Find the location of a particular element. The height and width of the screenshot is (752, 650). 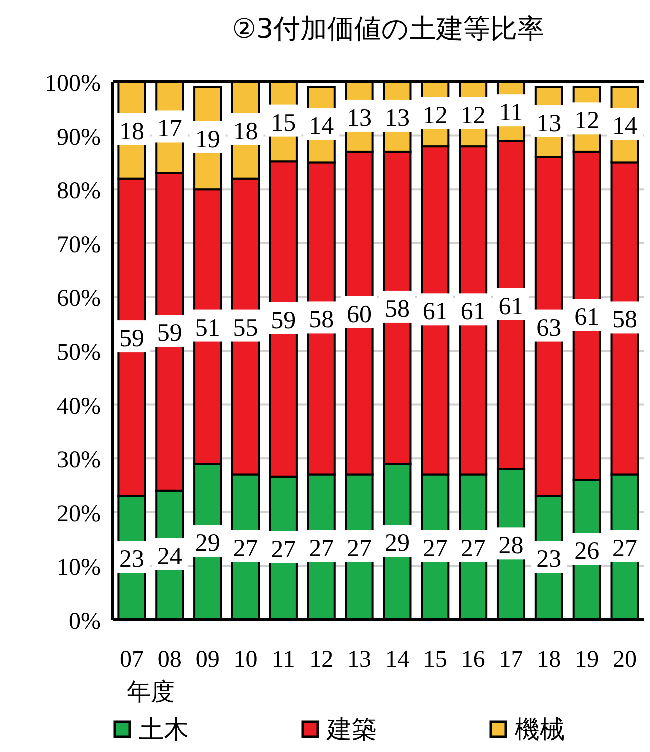

x-tick-label: 12 is located at coordinates (322, 660).